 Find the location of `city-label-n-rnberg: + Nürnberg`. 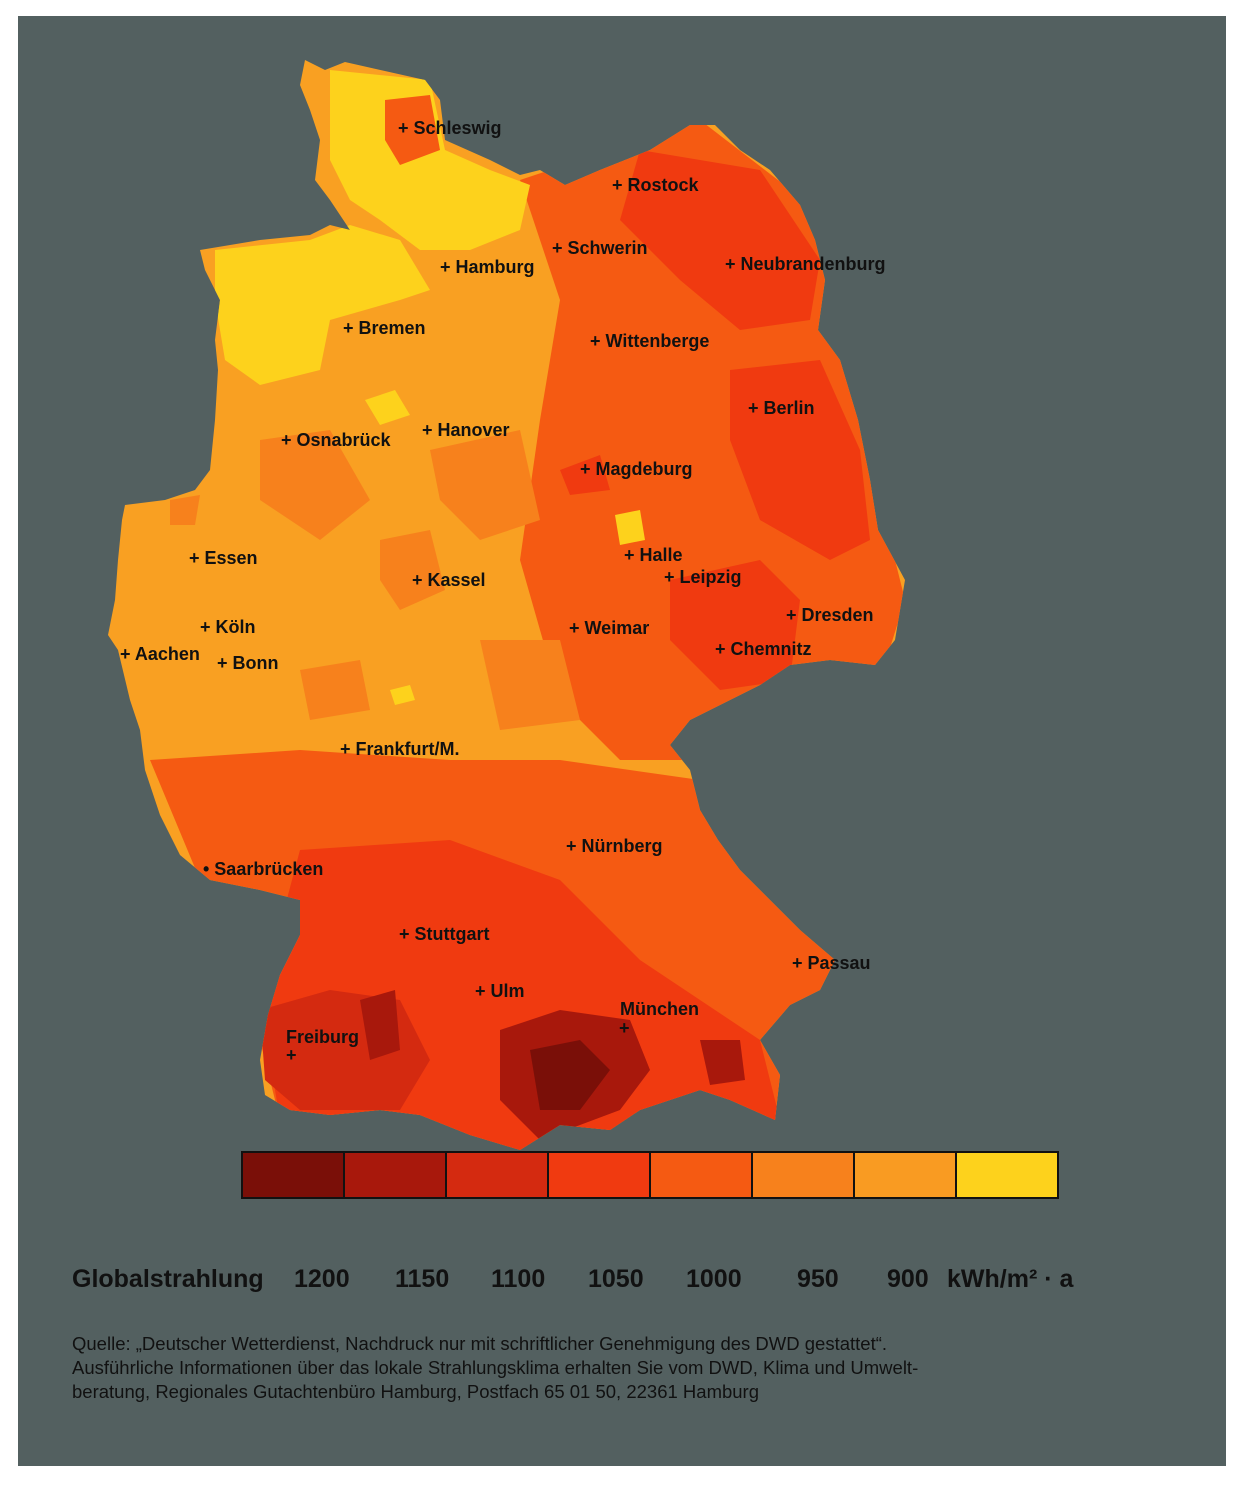

city-label-n-rnberg: + Nürnberg is located at coordinates (614, 846).